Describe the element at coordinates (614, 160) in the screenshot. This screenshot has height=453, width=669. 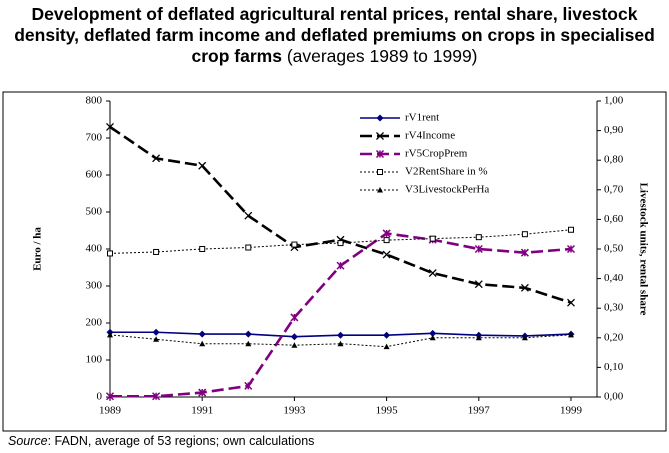
I see `y2-tick-label: 0,80` at that location.